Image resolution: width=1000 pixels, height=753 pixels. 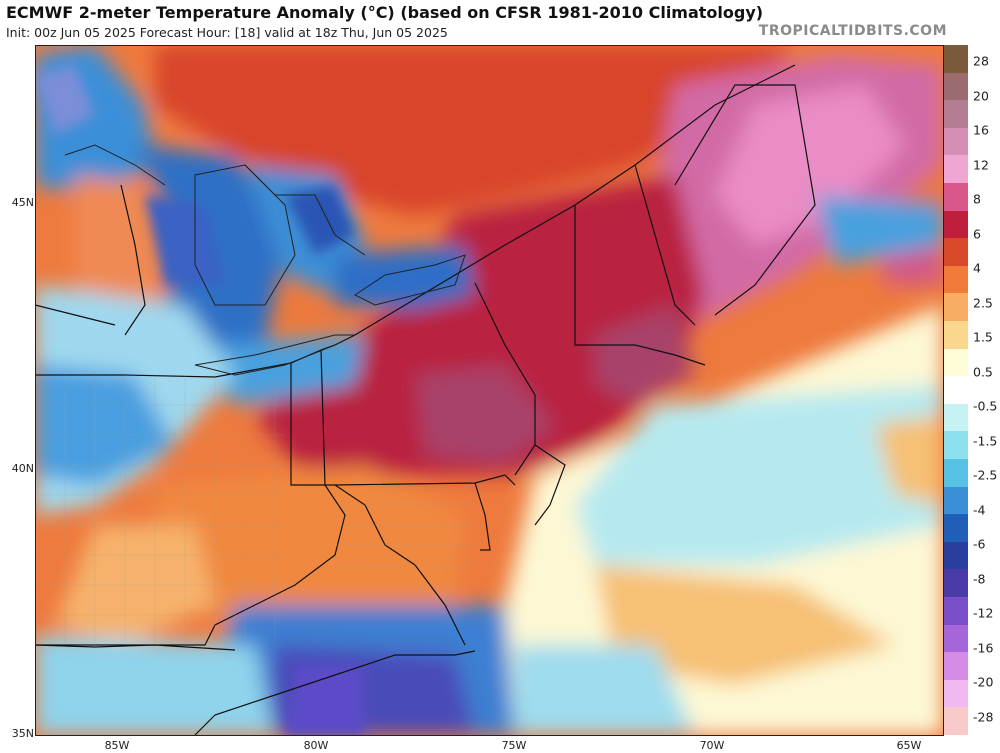 I want to click on colorbar-label: -2.5, so click(x=985, y=475).